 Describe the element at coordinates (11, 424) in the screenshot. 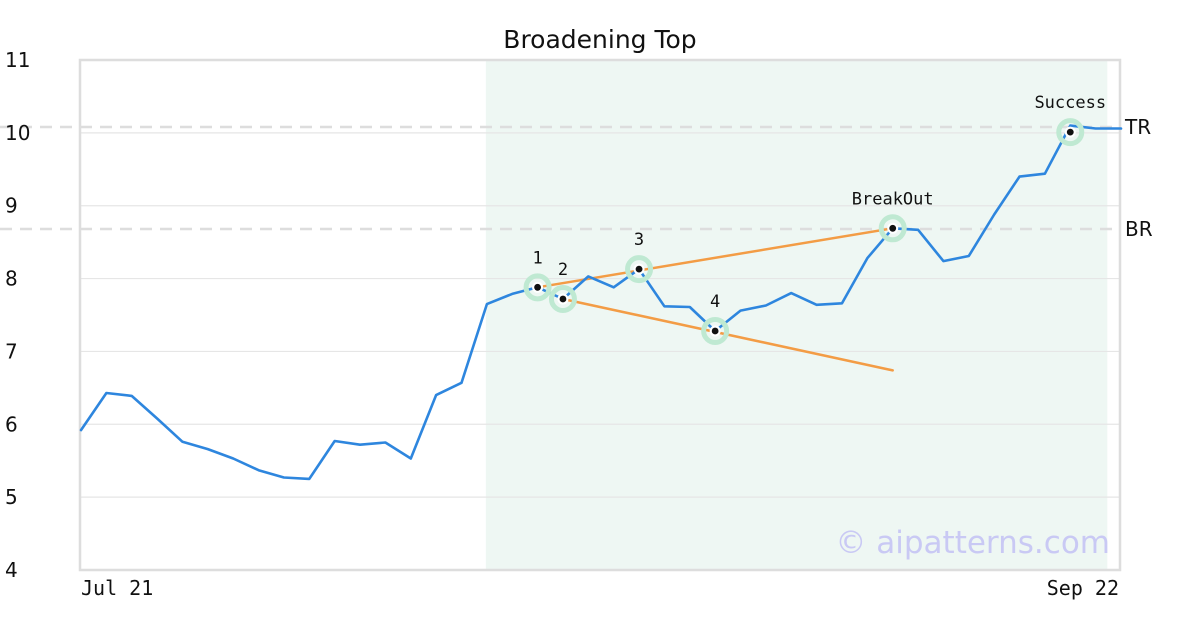

I see `y-tick-label: 6` at that location.